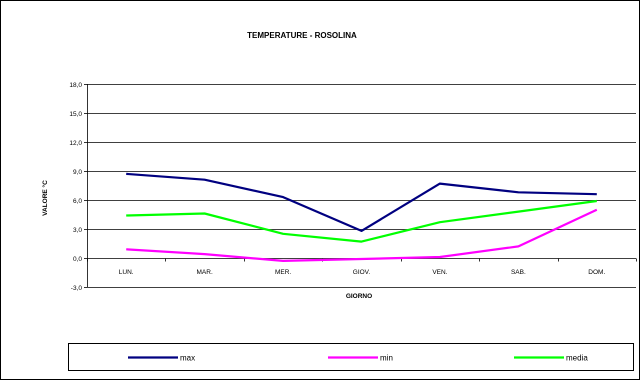 The height and width of the screenshot is (380, 640). I want to click on x-tick-labels: LUN. MAR. MER. GIOV. VEN. SAB. DOM., so click(362, 272).